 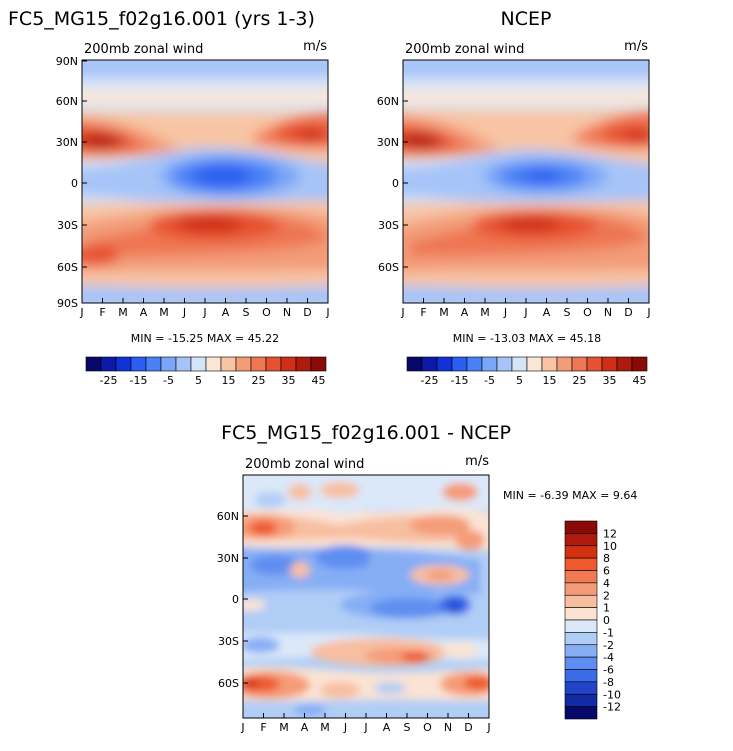 I want to click on colorbar-label: 1, so click(x=606, y=608).